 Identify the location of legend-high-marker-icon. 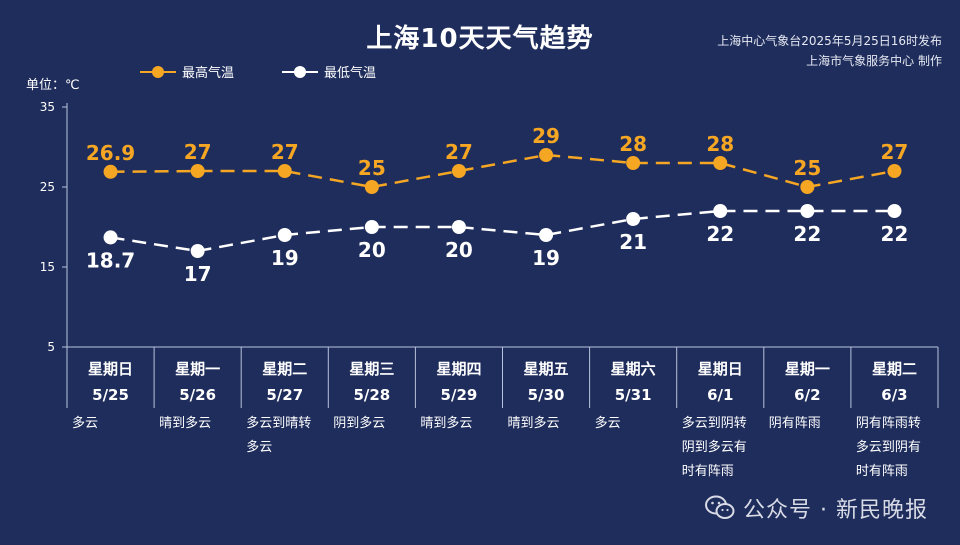
(158, 71).